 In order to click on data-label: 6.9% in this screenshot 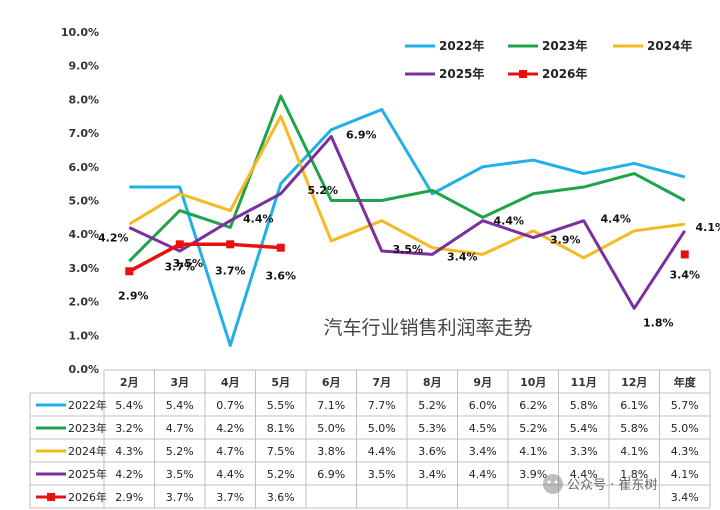, I will do `click(361, 134)`.